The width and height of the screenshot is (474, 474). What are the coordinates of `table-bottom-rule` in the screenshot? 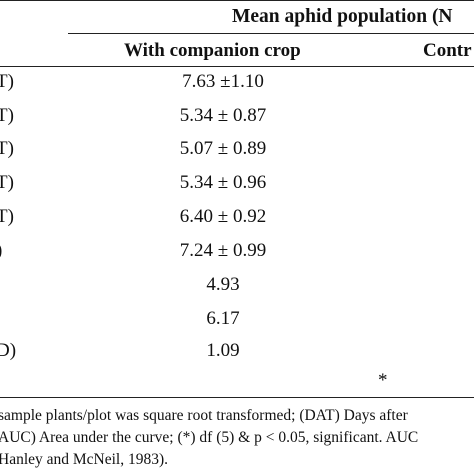 It's located at (237, 397).